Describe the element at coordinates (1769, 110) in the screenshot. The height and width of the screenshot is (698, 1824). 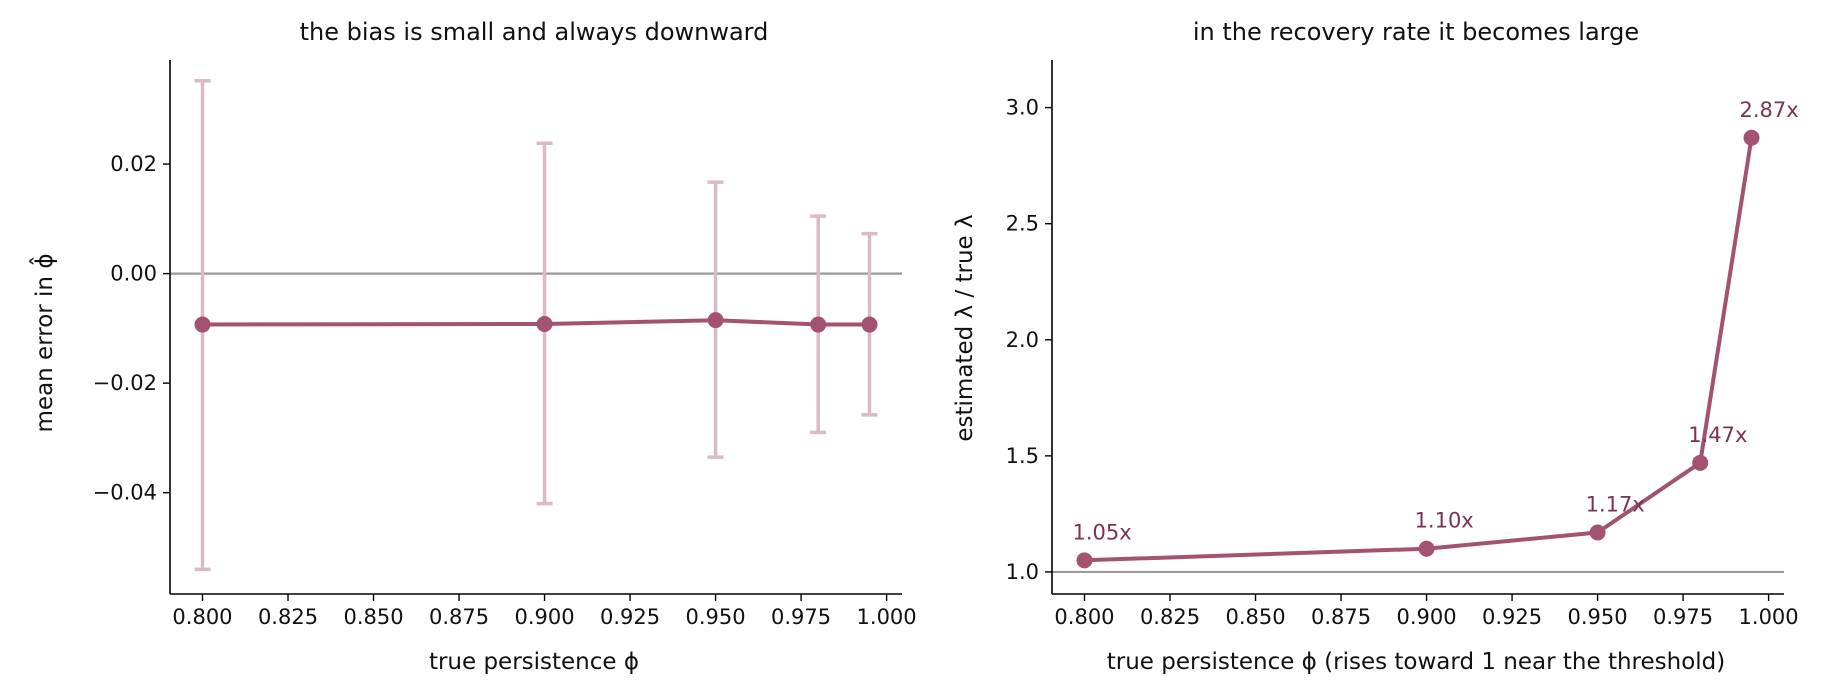
I see `right-data-label: 2.87x` at that location.